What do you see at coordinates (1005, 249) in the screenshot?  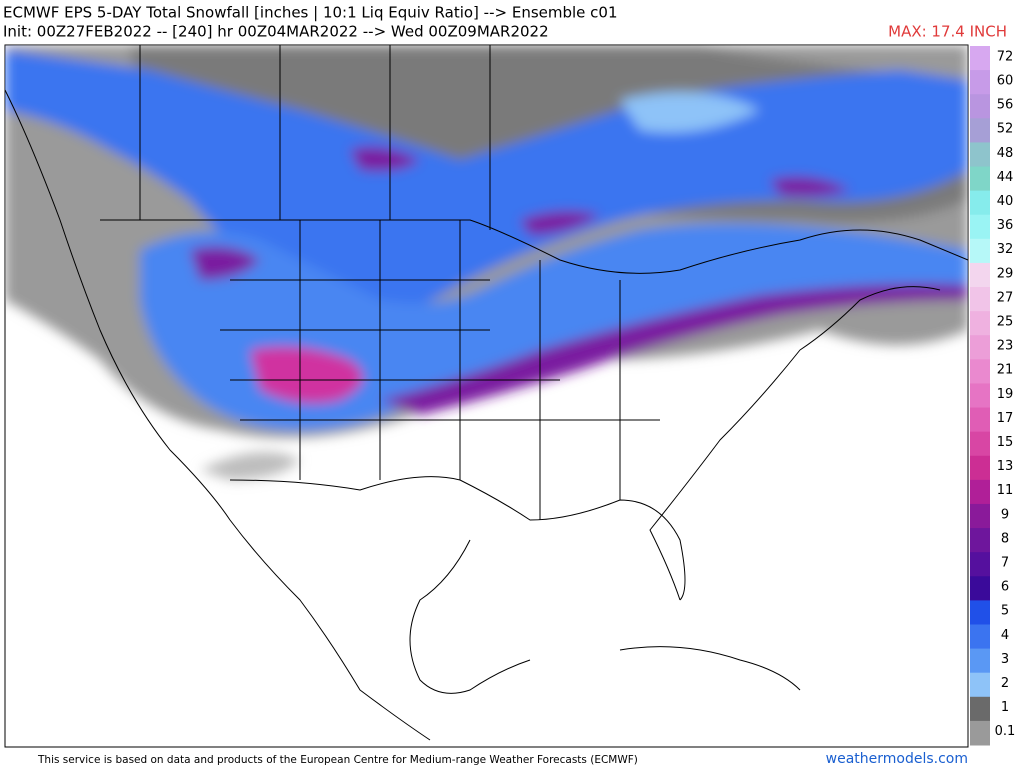 I see `colorbar-label: 32` at bounding box center [1005, 249].